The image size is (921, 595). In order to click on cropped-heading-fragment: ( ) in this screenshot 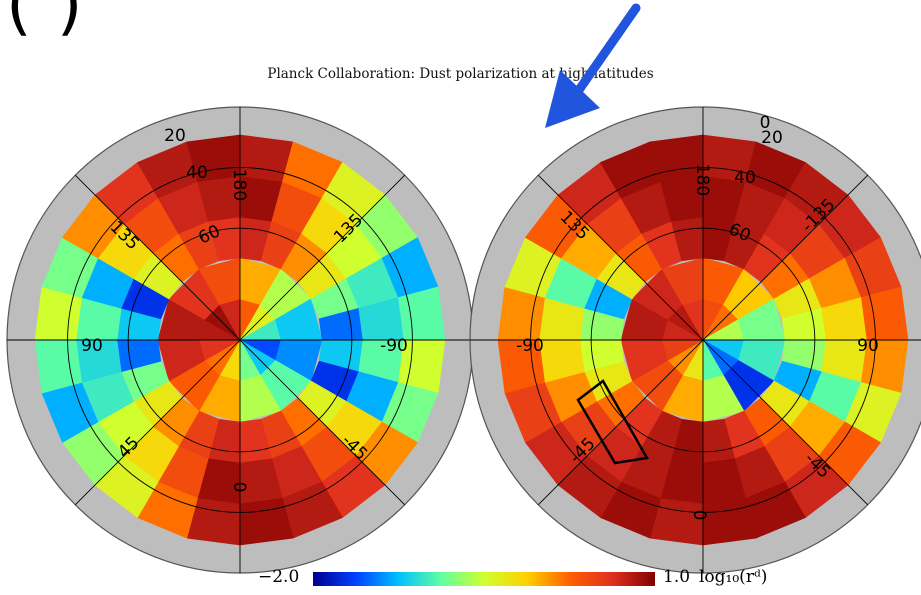, I will do `click(45, 21)`.